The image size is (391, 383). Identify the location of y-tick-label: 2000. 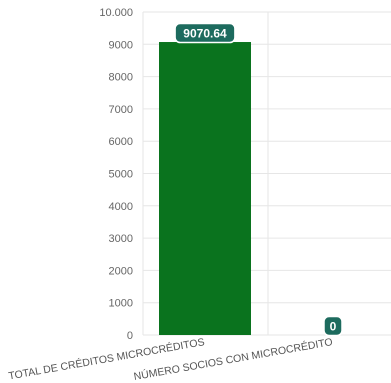
(121, 271).